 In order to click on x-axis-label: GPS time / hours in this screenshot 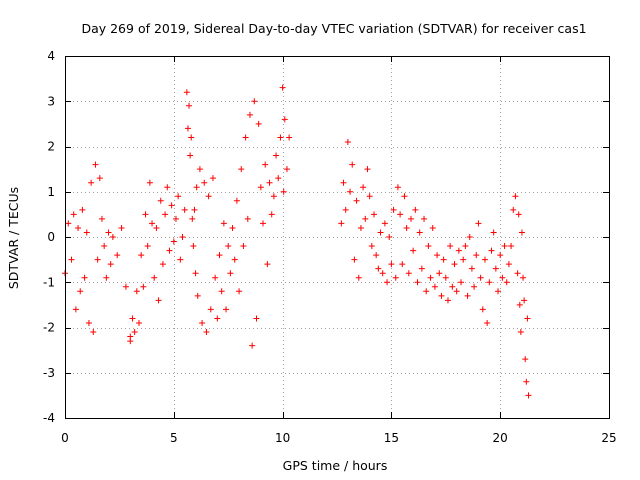, I will do `click(335, 465)`.